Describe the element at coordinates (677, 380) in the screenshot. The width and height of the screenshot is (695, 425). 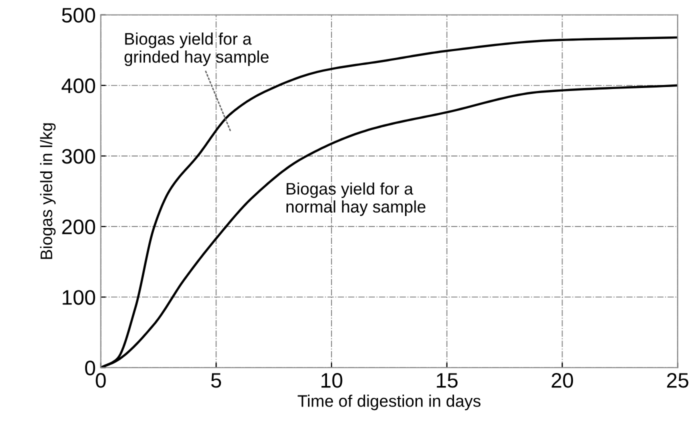
I see `x-tick-label: 25` at that location.